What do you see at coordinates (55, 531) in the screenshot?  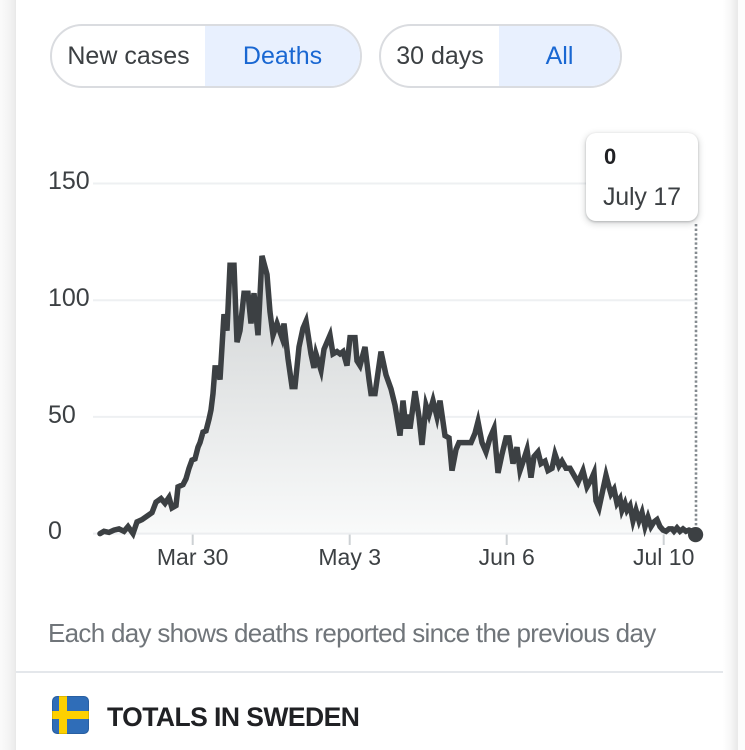 I see `svg-text: 0` at bounding box center [55, 531].